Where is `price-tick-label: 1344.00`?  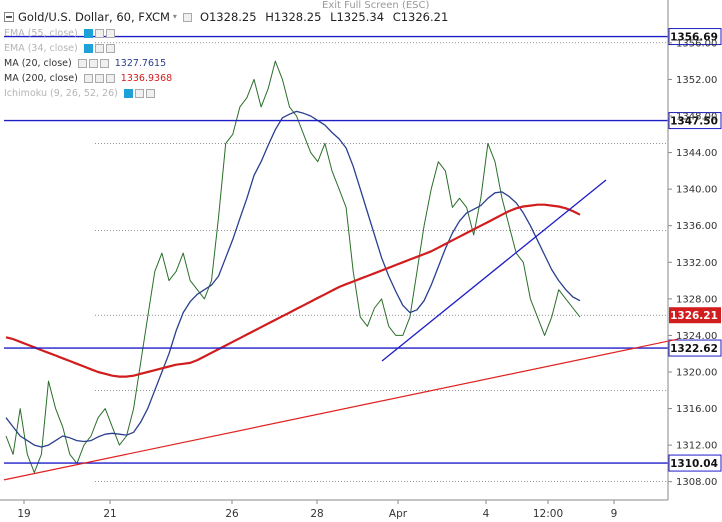
price-tick-label: 1344.00 is located at coordinates (696, 153).